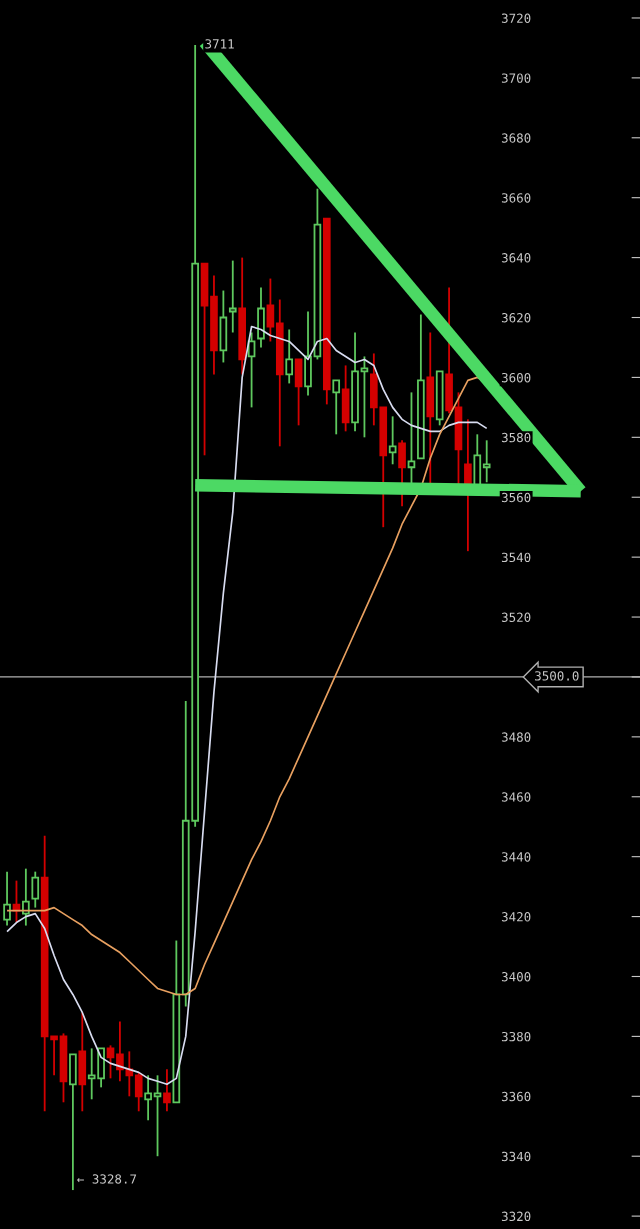 This screenshot has width=640, height=1229. What do you see at coordinates (516, 857) in the screenshot?
I see `y-tick-label: 3440` at bounding box center [516, 857].